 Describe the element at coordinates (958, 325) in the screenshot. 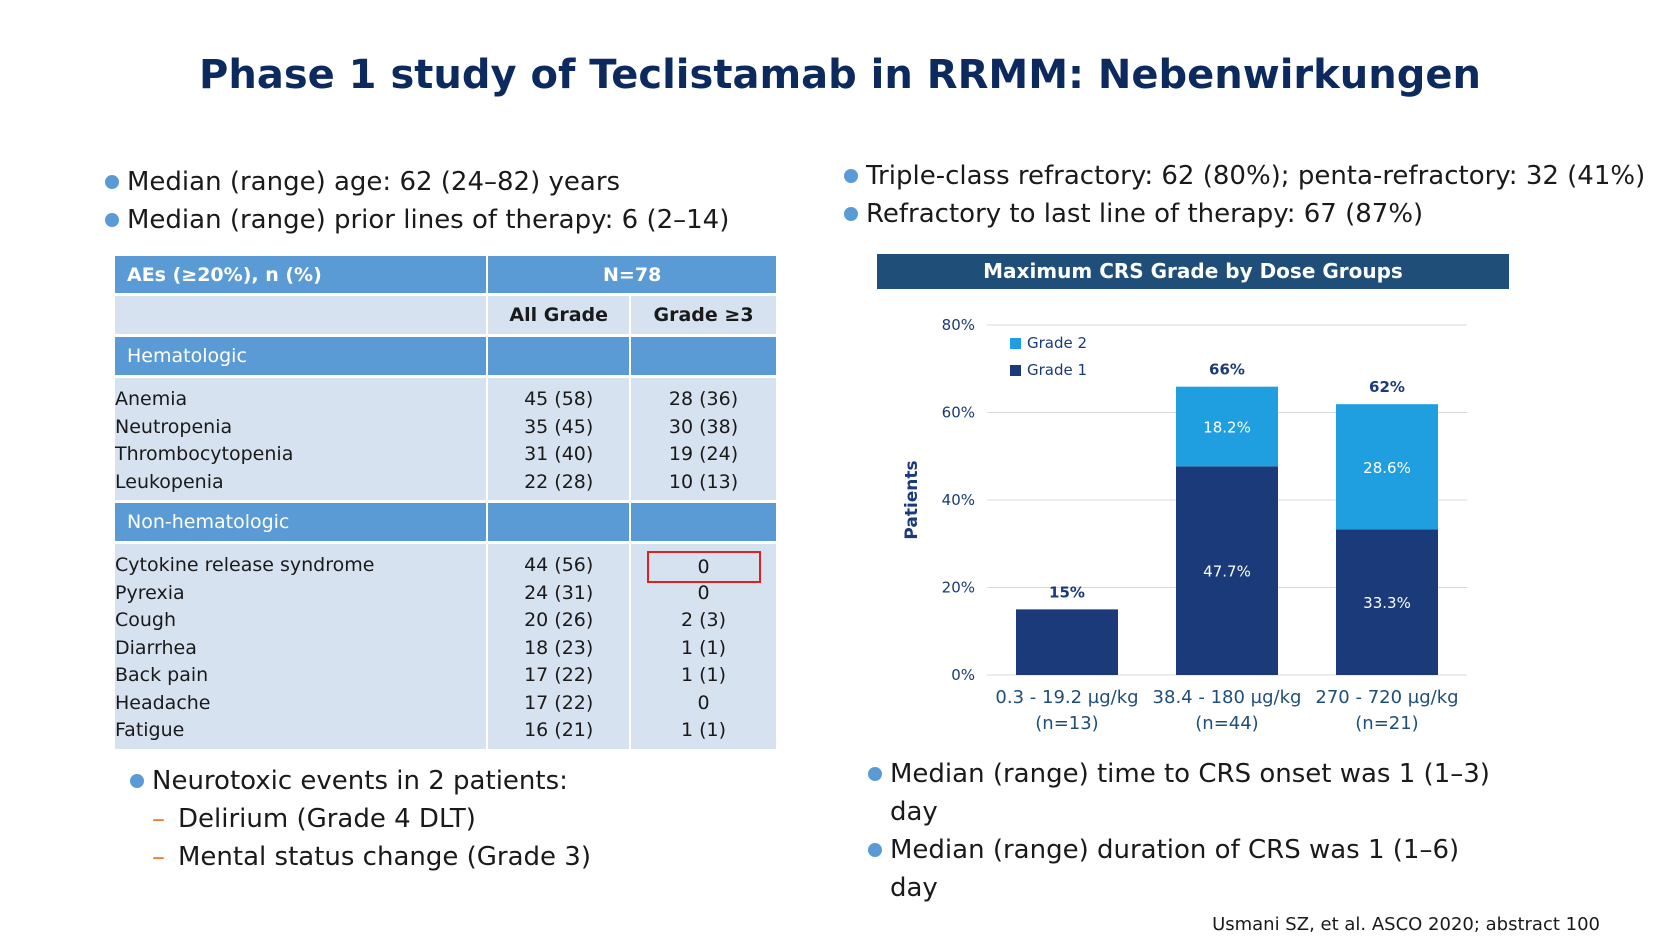

I see `y-tick-label: 80%` at that location.